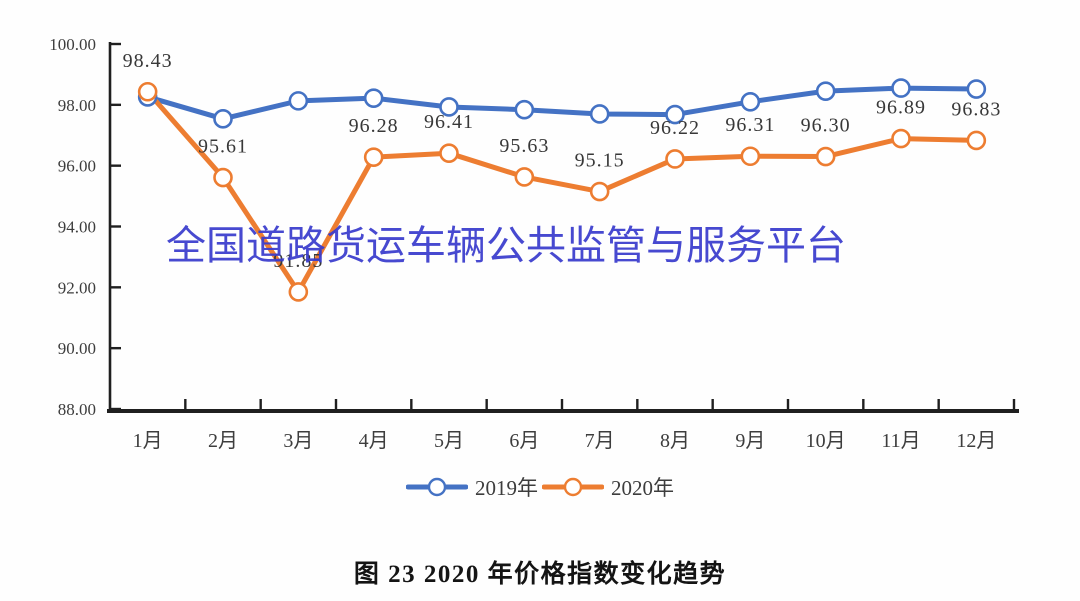 The height and width of the screenshot is (601, 1080). Describe the element at coordinates (901, 108) in the screenshot. I see `data-label: 96.89` at that location.